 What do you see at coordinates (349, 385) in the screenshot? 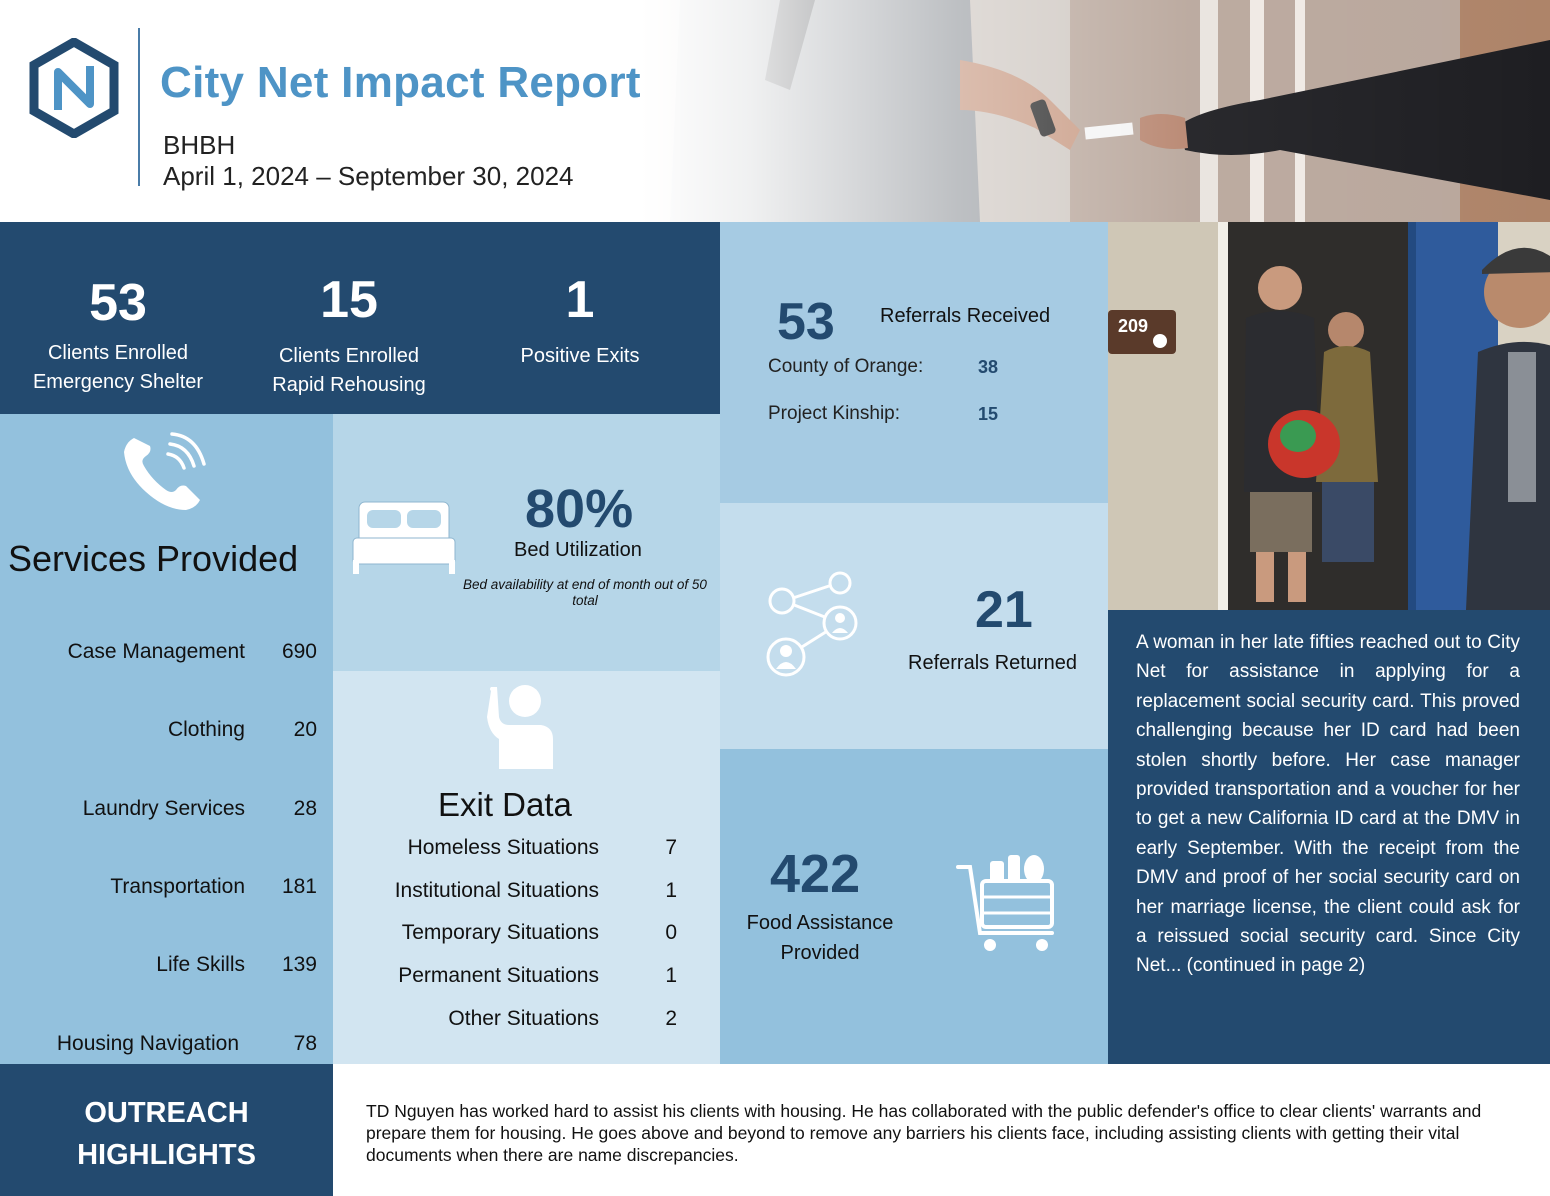
I see `stat-label-line2: Rapid Rehousing` at bounding box center [349, 385].